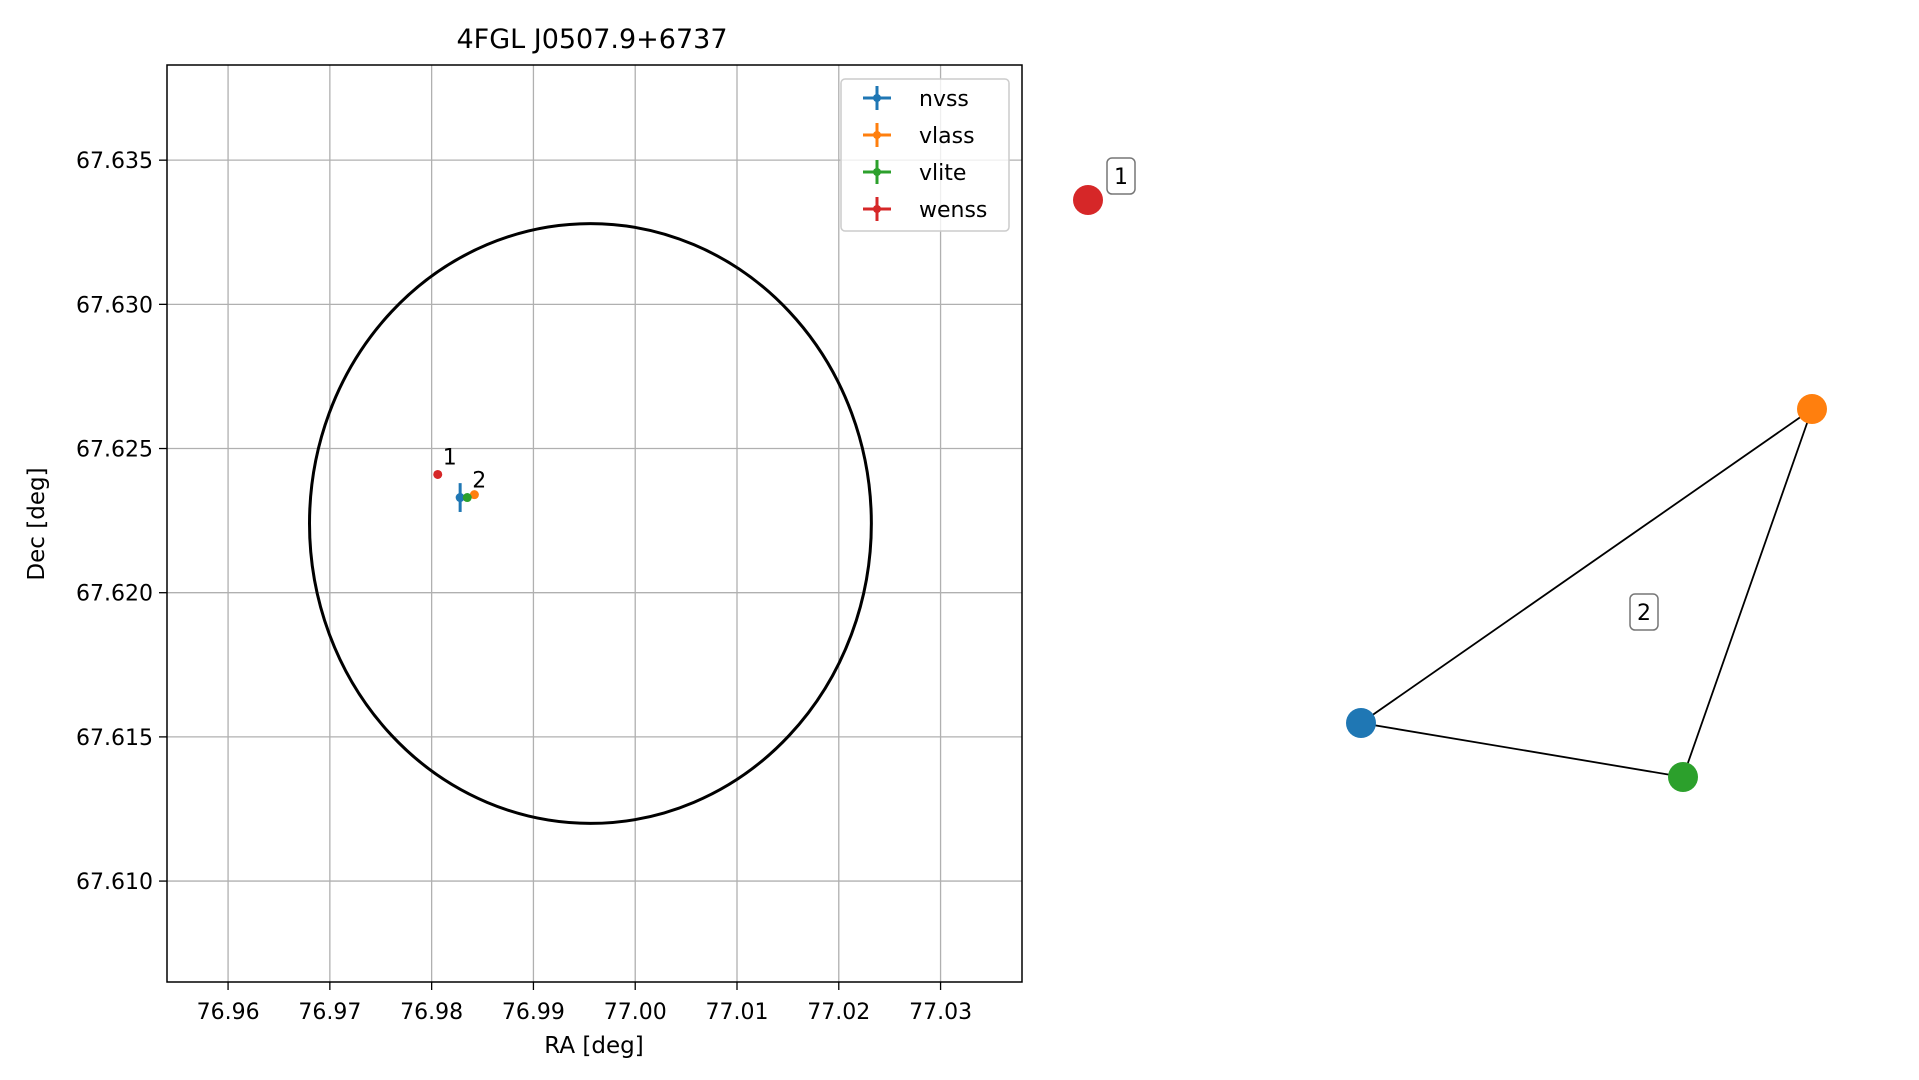 This screenshot has width=1919, height=1080. I want to click on x-tick-label: 76.96, so click(228, 1012).